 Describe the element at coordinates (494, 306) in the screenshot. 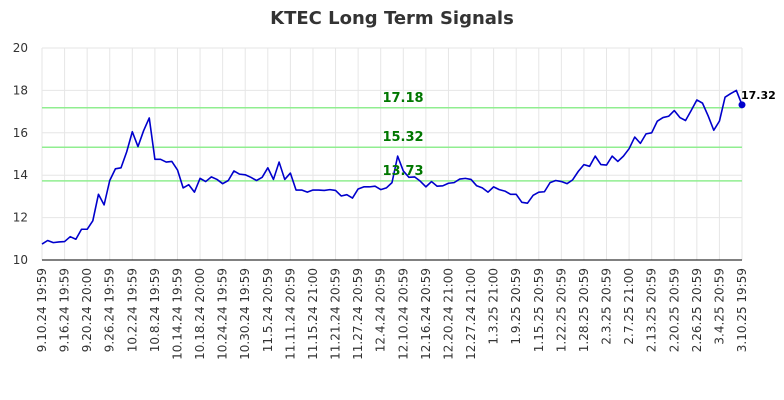

I see `x-tick-label: 1.3.25 21:00` at that location.